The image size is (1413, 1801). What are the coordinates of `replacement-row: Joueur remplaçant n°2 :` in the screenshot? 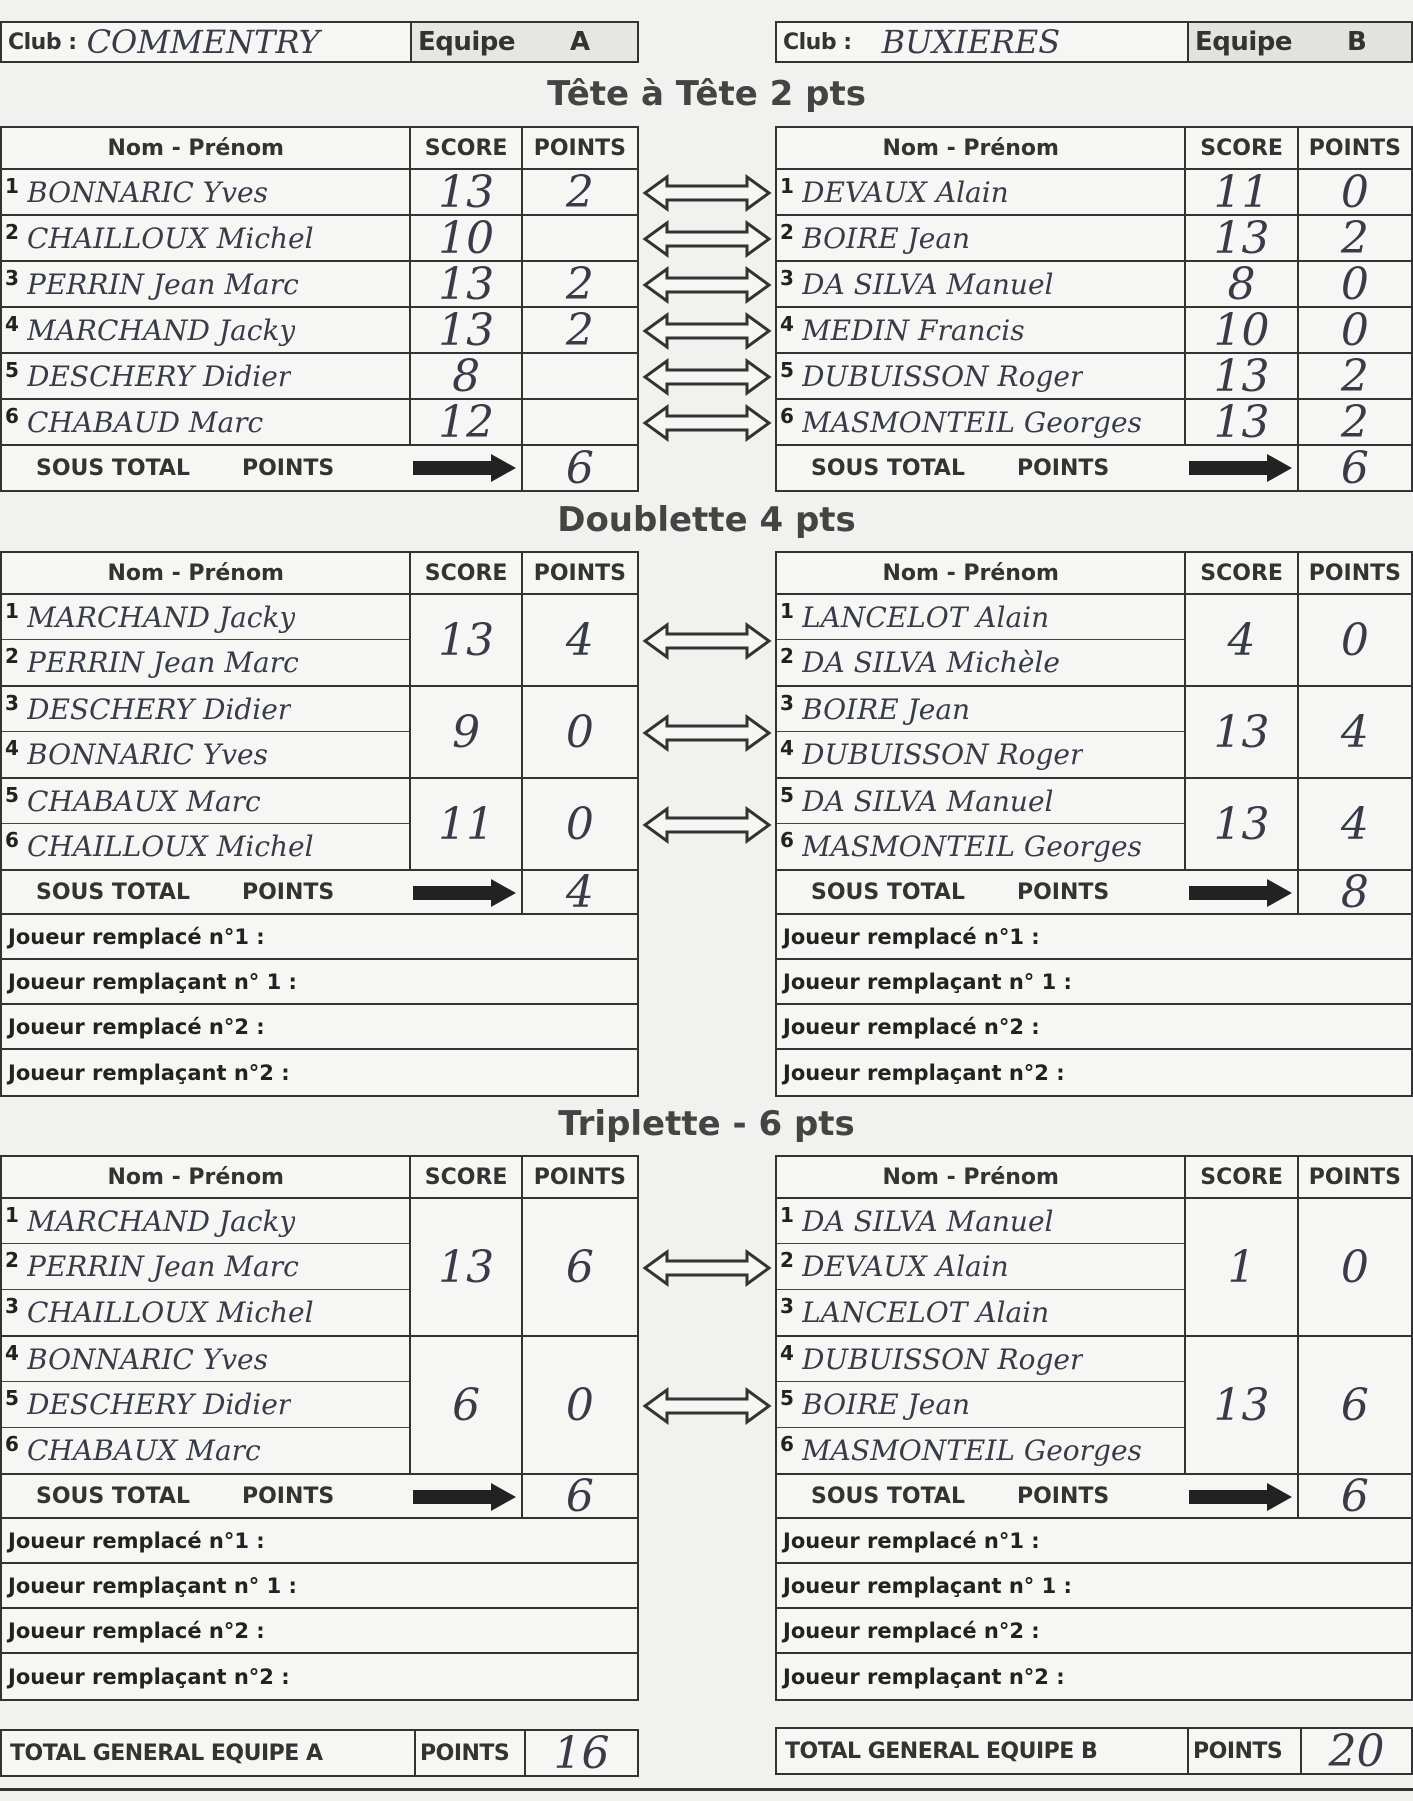 It's located at (1094, 1072).